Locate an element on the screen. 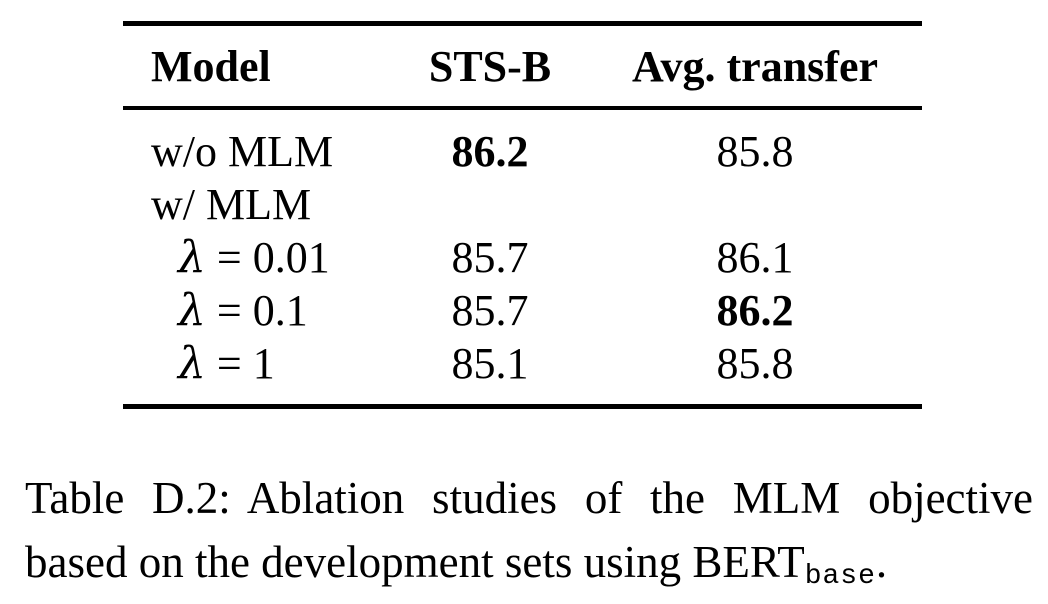 The image size is (1048, 604). caption-text-line2: based on the development sets using BERT is located at coordinates (415, 562).